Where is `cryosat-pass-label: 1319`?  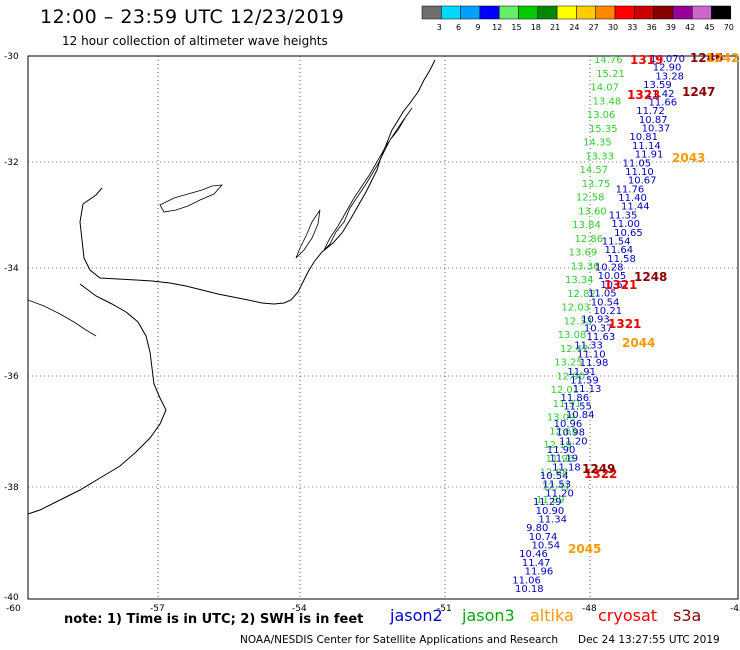 cryosat-pass-label: 1319 is located at coordinates (646, 60).